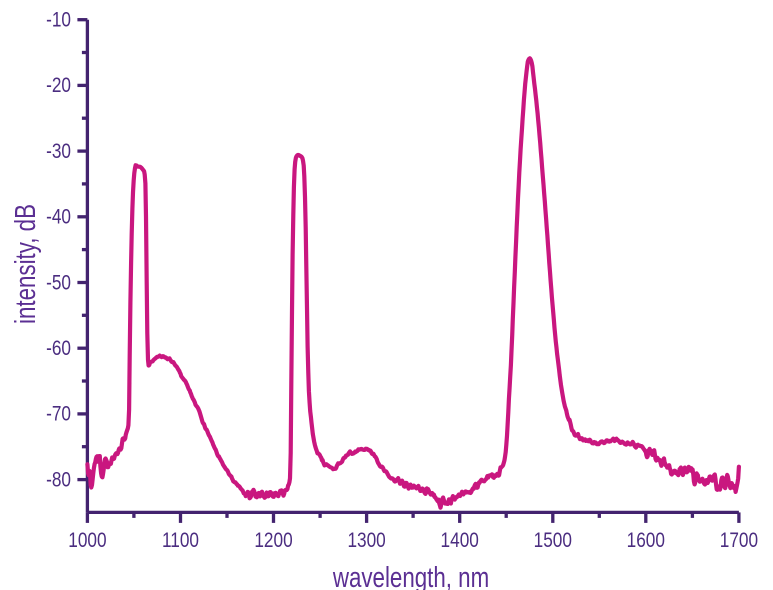 The image size is (773, 590). Describe the element at coordinates (58, 480) in the screenshot. I see `svg-text: -80` at that location.